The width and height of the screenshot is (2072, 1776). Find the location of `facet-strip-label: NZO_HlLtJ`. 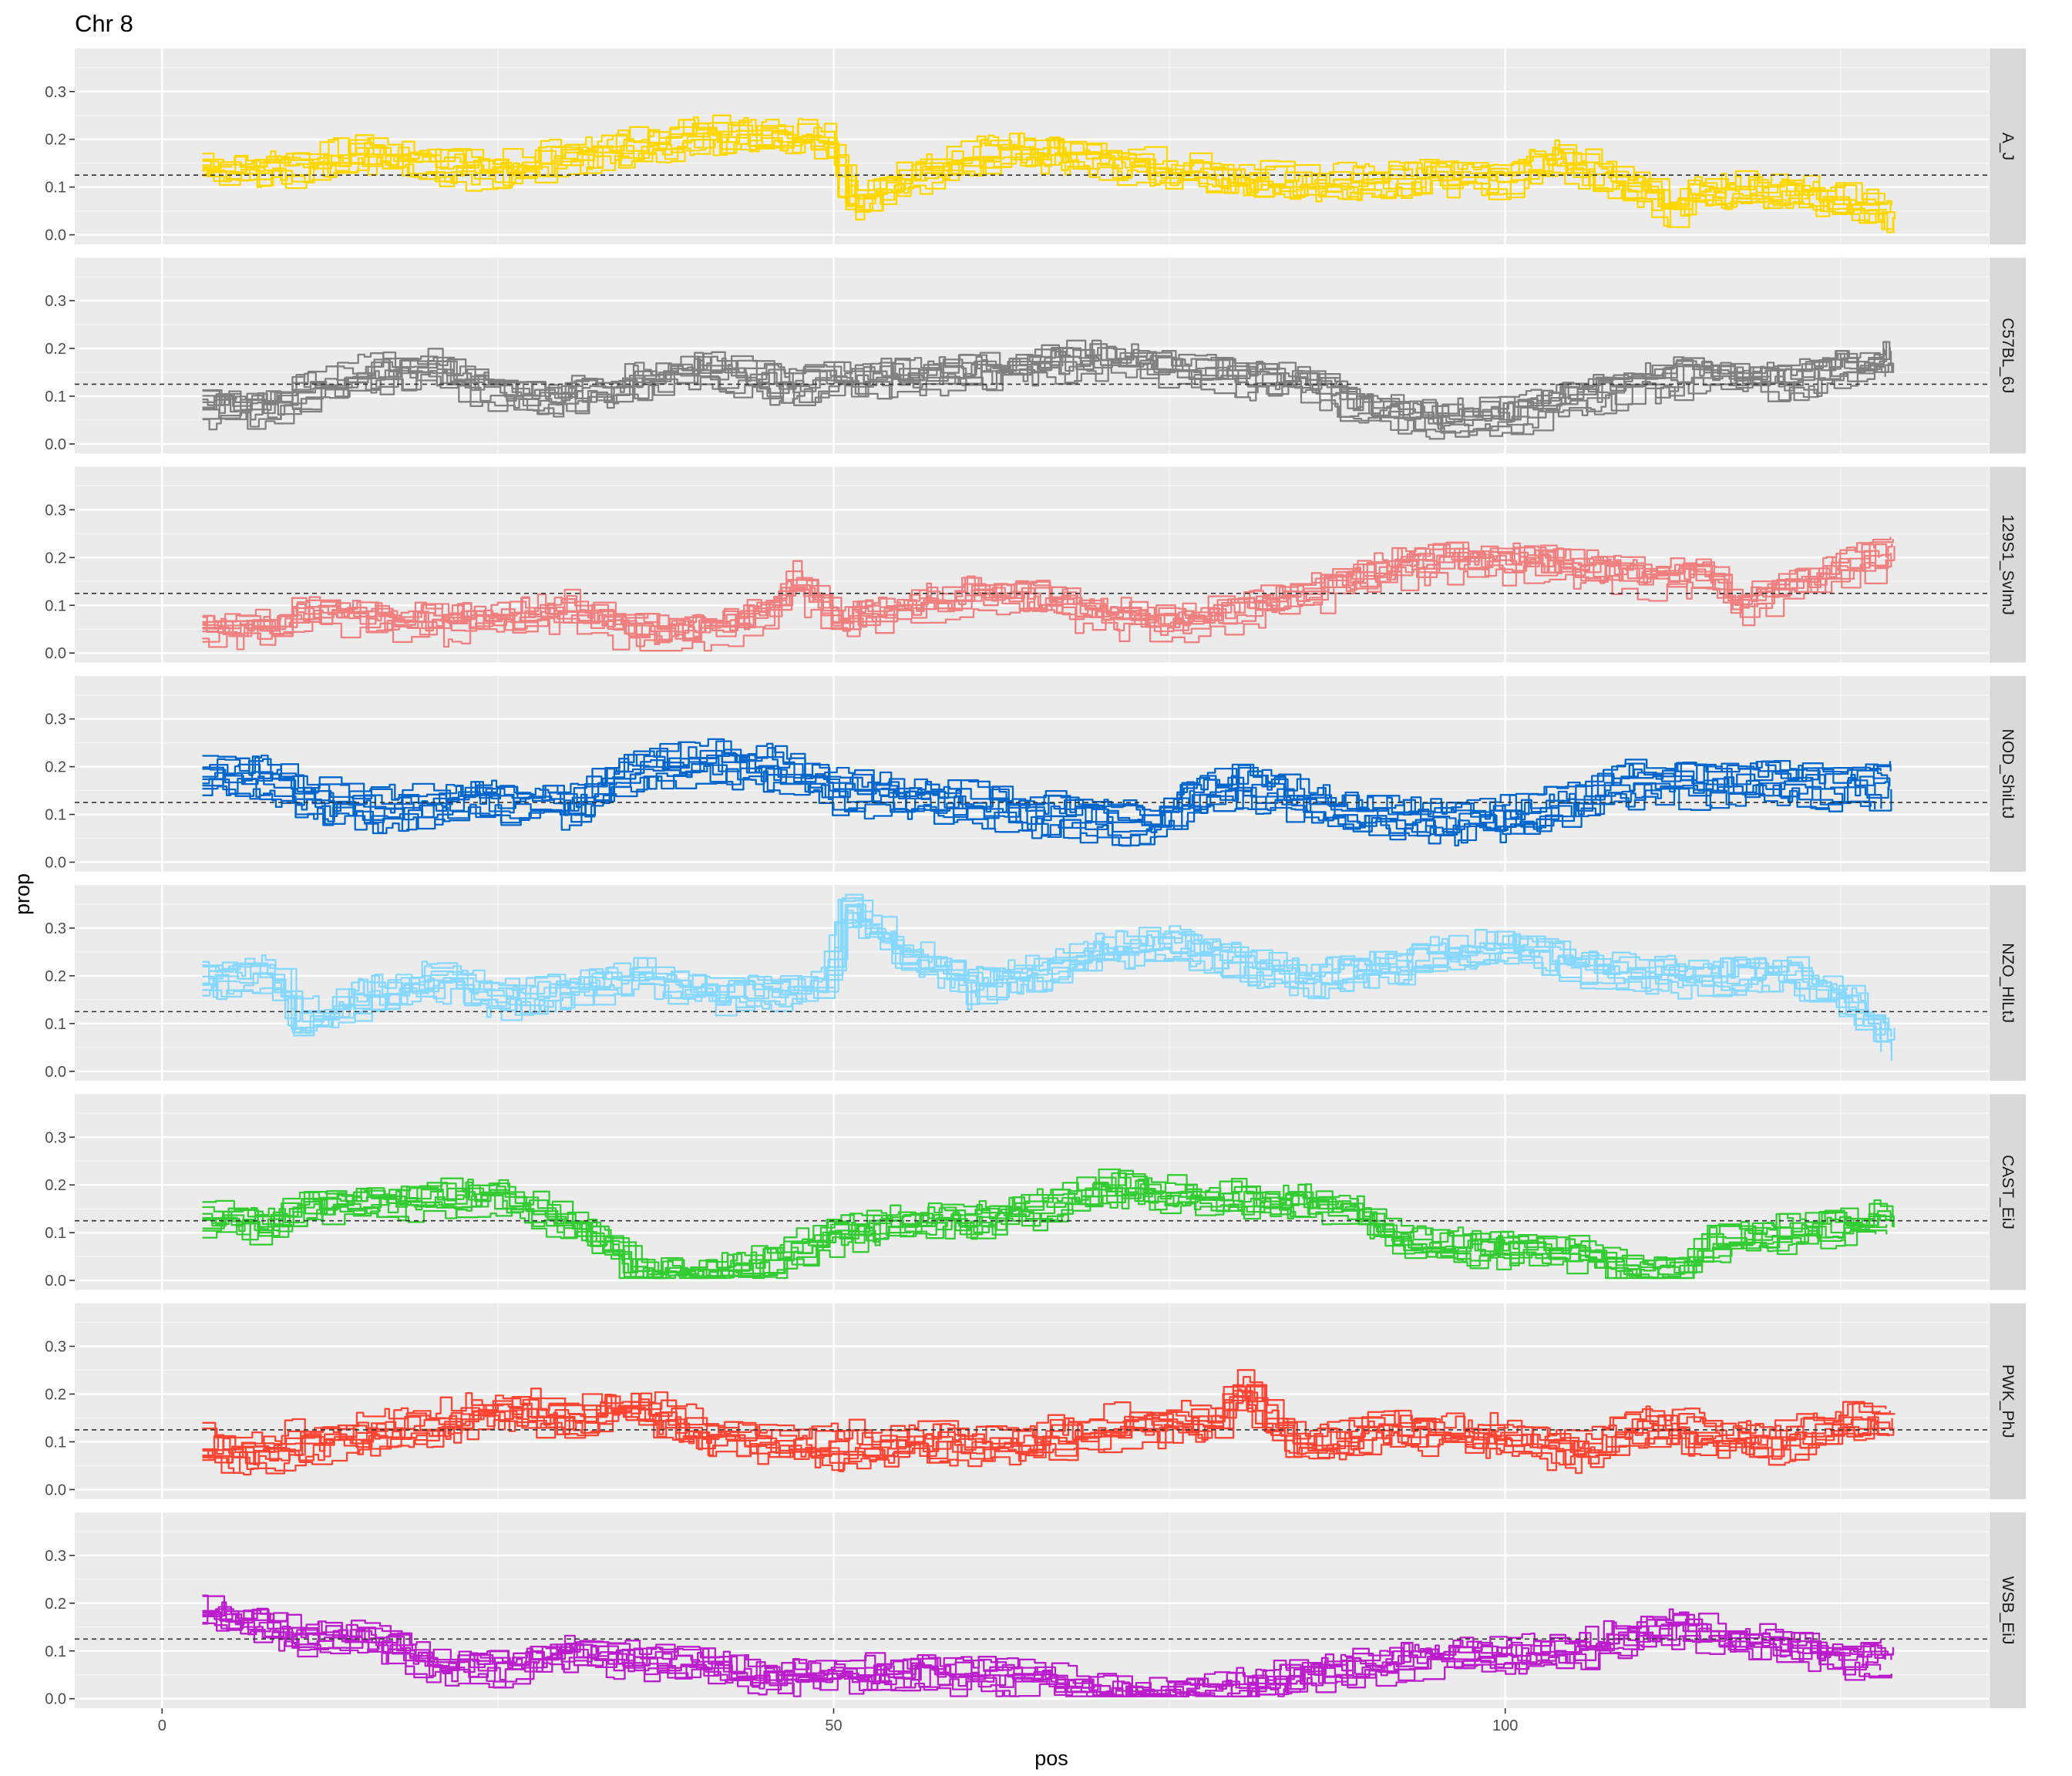

facet-strip-label: NZO_HlLtJ is located at coordinates (2008, 983).